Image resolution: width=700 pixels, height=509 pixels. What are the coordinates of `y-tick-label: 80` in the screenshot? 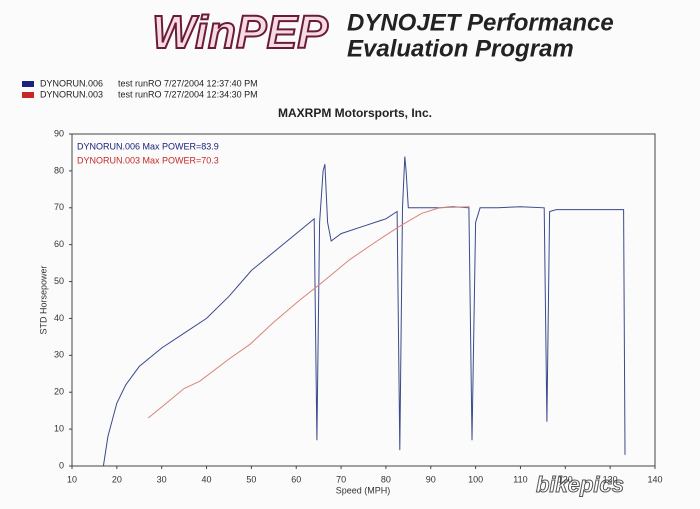 It's located at (59, 170).